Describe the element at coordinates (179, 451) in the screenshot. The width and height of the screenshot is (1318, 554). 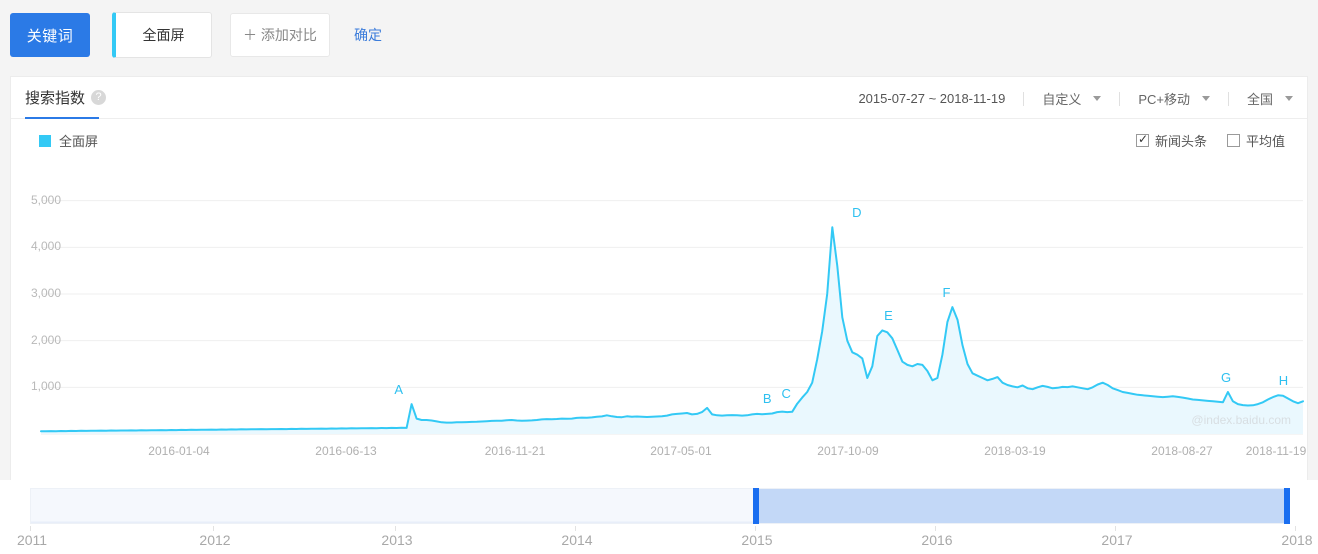
I see `x-tick-label: 2016-01-04` at that location.